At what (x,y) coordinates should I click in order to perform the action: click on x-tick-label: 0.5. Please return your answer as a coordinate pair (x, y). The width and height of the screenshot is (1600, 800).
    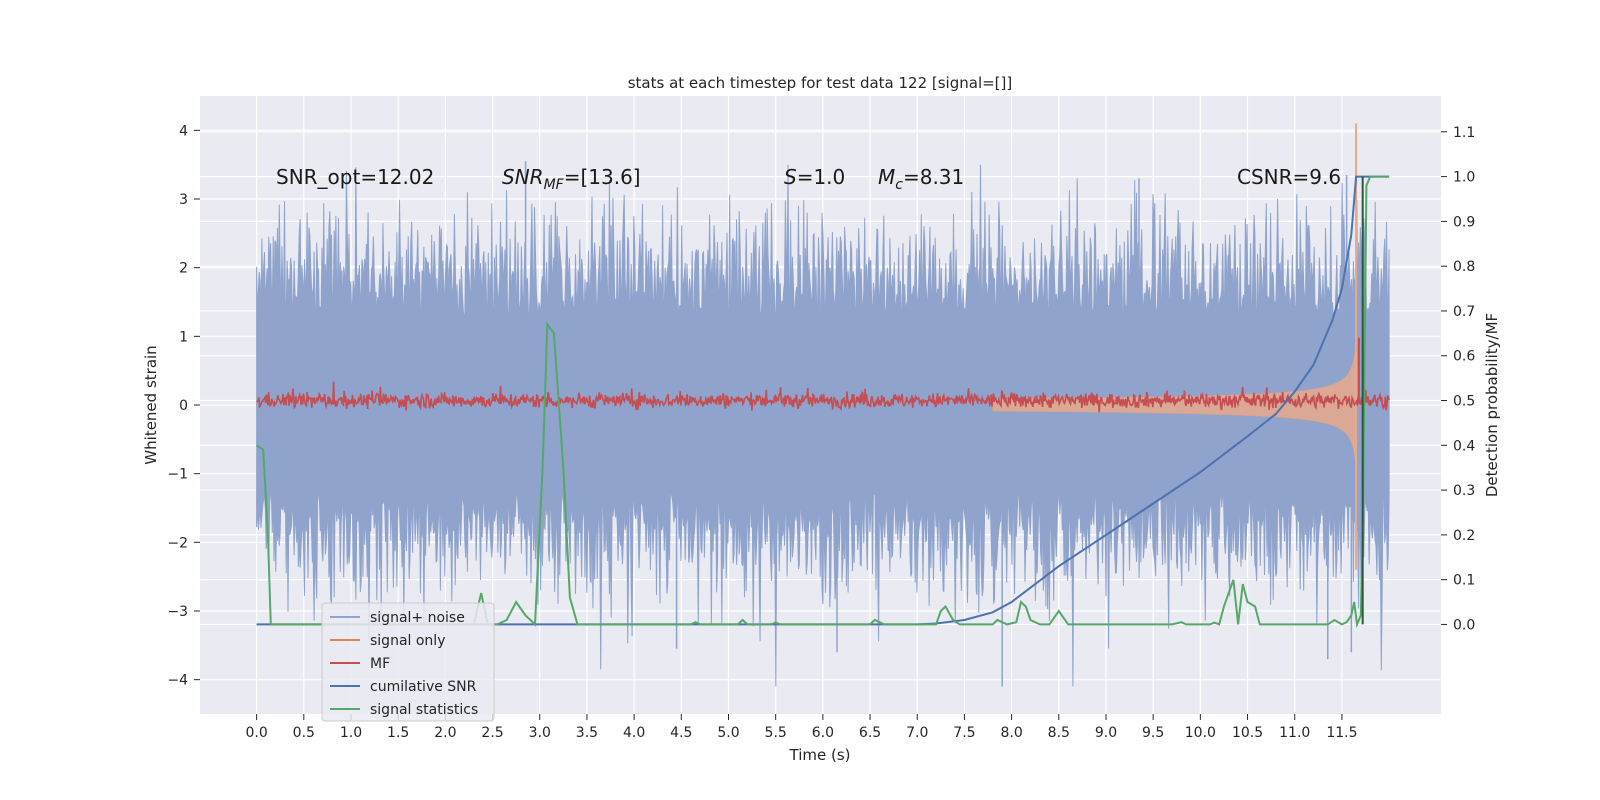
    Looking at the image, I should click on (304, 733).